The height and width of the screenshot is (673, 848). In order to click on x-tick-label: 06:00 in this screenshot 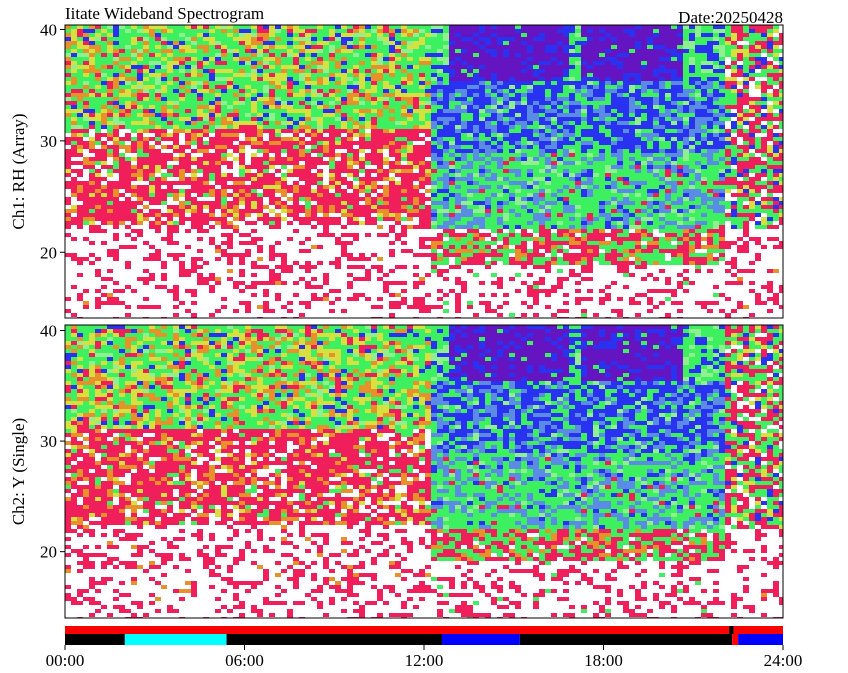, I will do `click(244, 659)`.